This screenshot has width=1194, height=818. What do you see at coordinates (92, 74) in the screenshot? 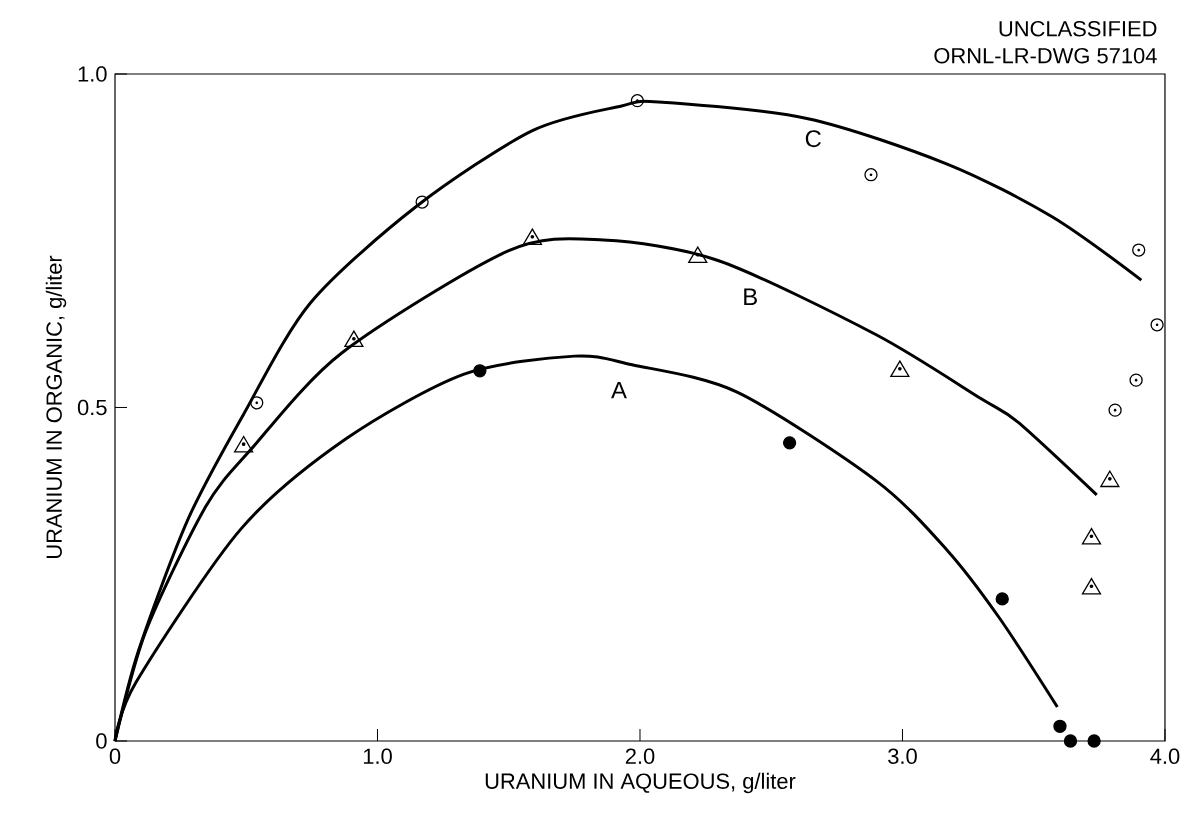
I see `y-tick-label: 1.0` at bounding box center [92, 74].